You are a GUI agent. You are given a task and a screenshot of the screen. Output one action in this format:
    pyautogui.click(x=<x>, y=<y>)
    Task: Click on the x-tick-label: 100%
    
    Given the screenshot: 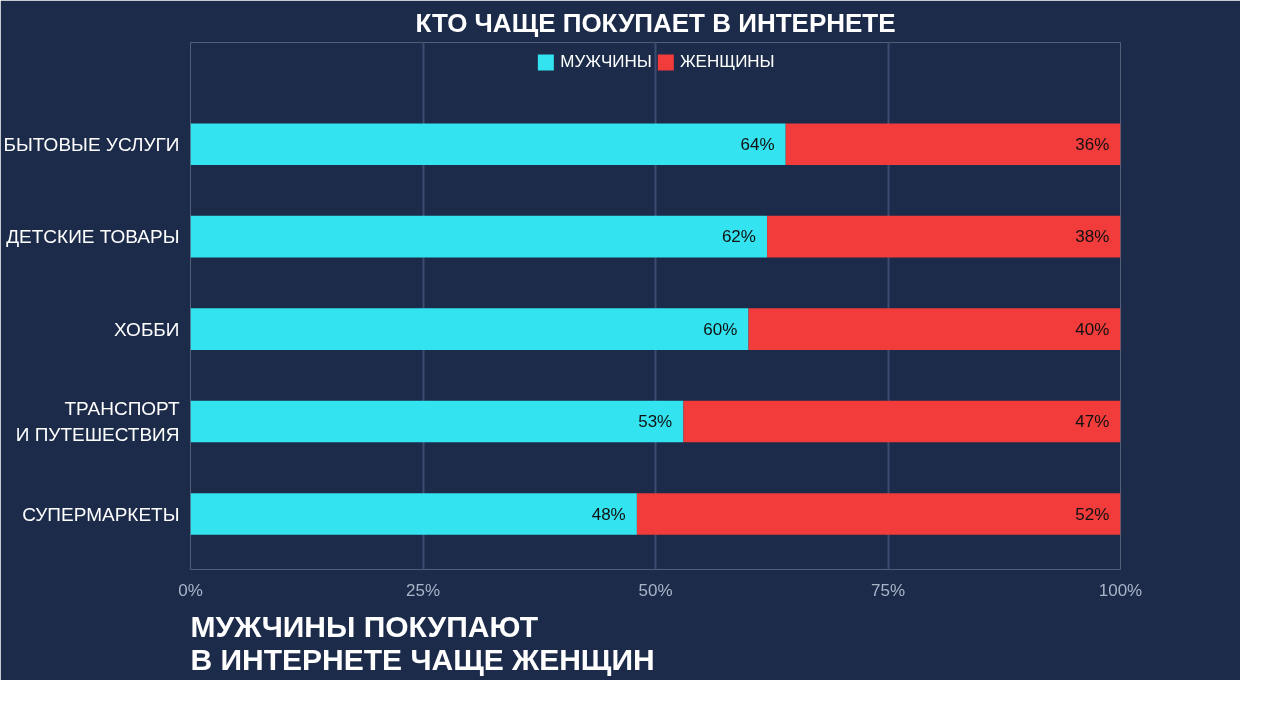 What is the action you would take?
    pyautogui.click(x=1120, y=590)
    